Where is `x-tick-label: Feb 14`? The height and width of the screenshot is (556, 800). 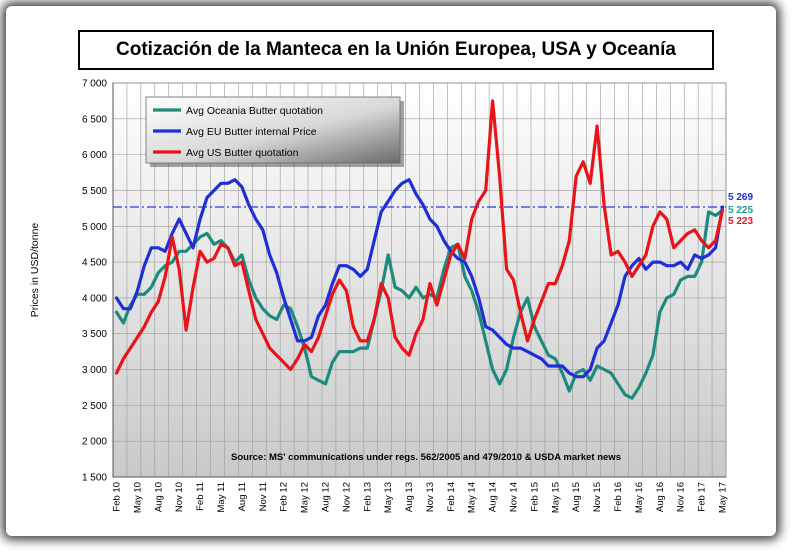
x-tick-label: Feb 14 is located at coordinates (451, 497).